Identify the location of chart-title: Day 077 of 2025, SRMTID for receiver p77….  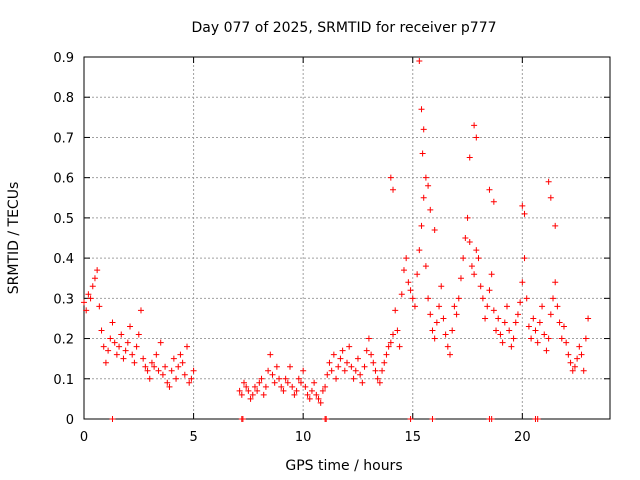
(343, 28).